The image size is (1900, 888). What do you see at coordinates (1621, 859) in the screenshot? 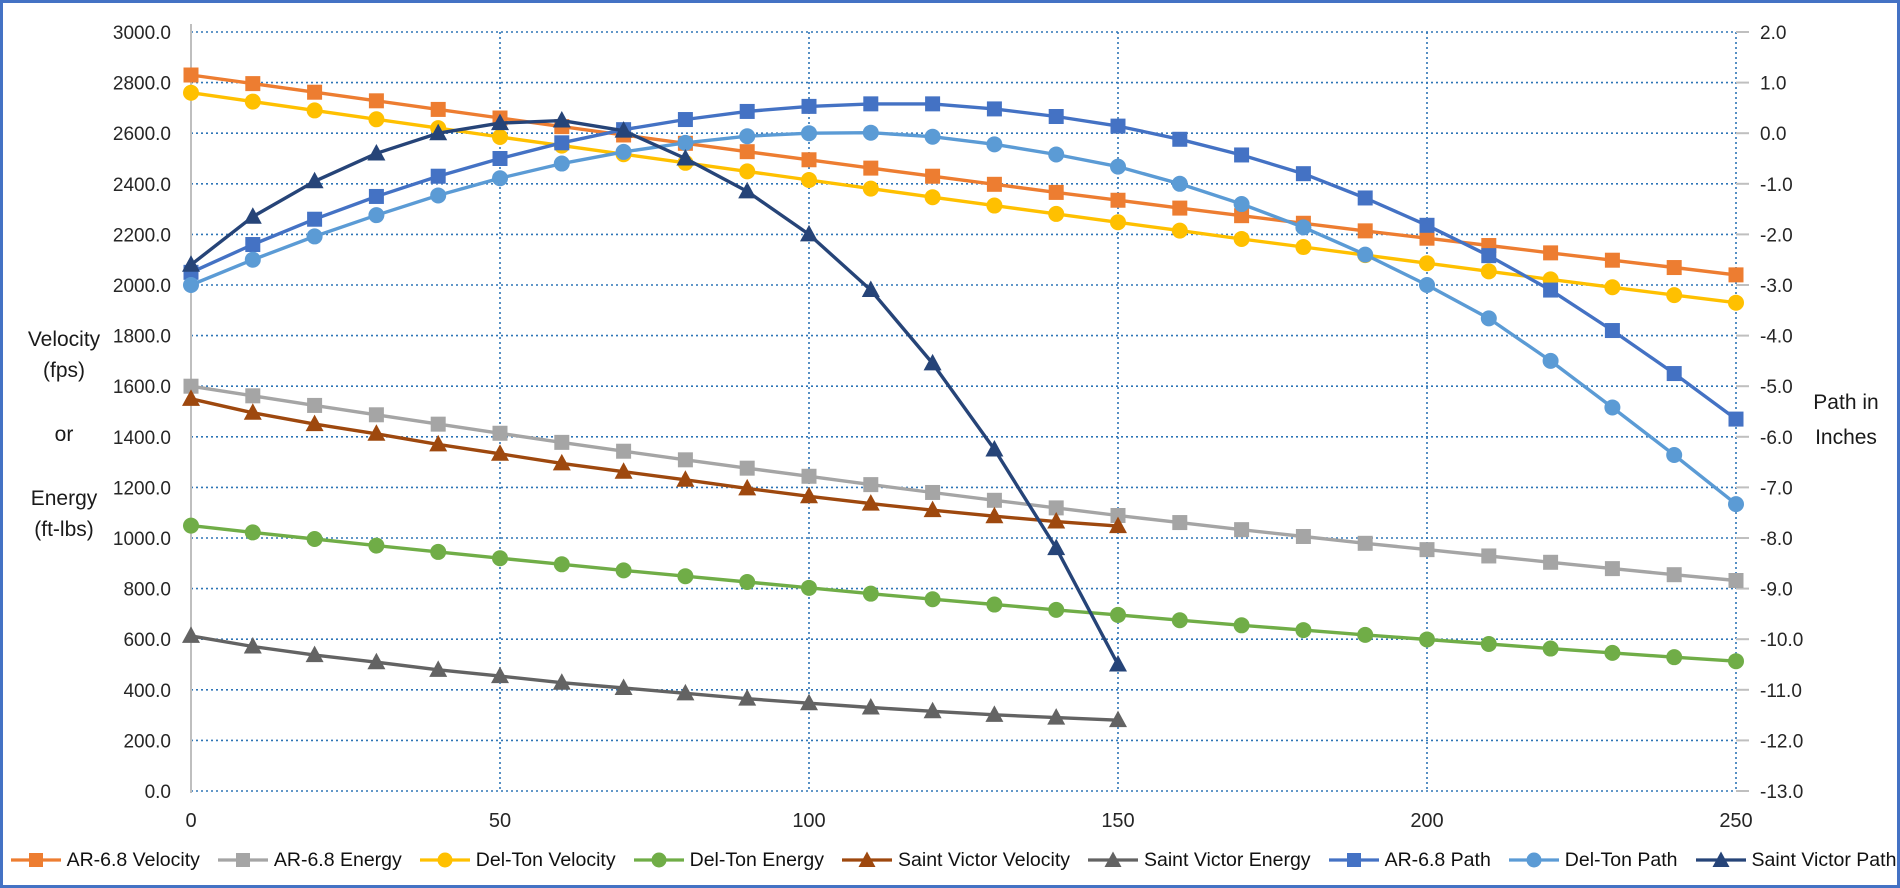
I see `legend-label: Del-Ton Path` at bounding box center [1621, 859].